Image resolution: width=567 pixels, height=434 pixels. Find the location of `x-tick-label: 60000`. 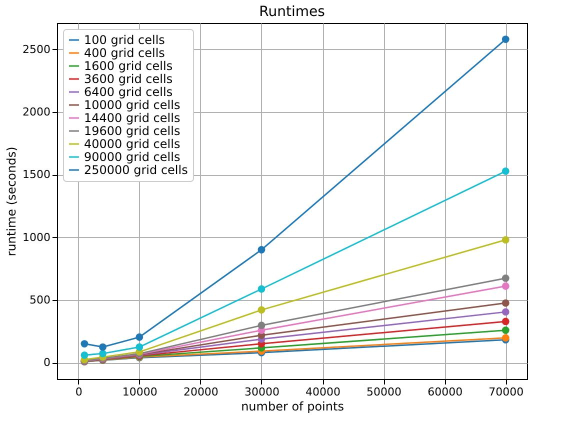

x-tick-label: 60000 is located at coordinates (445, 392).